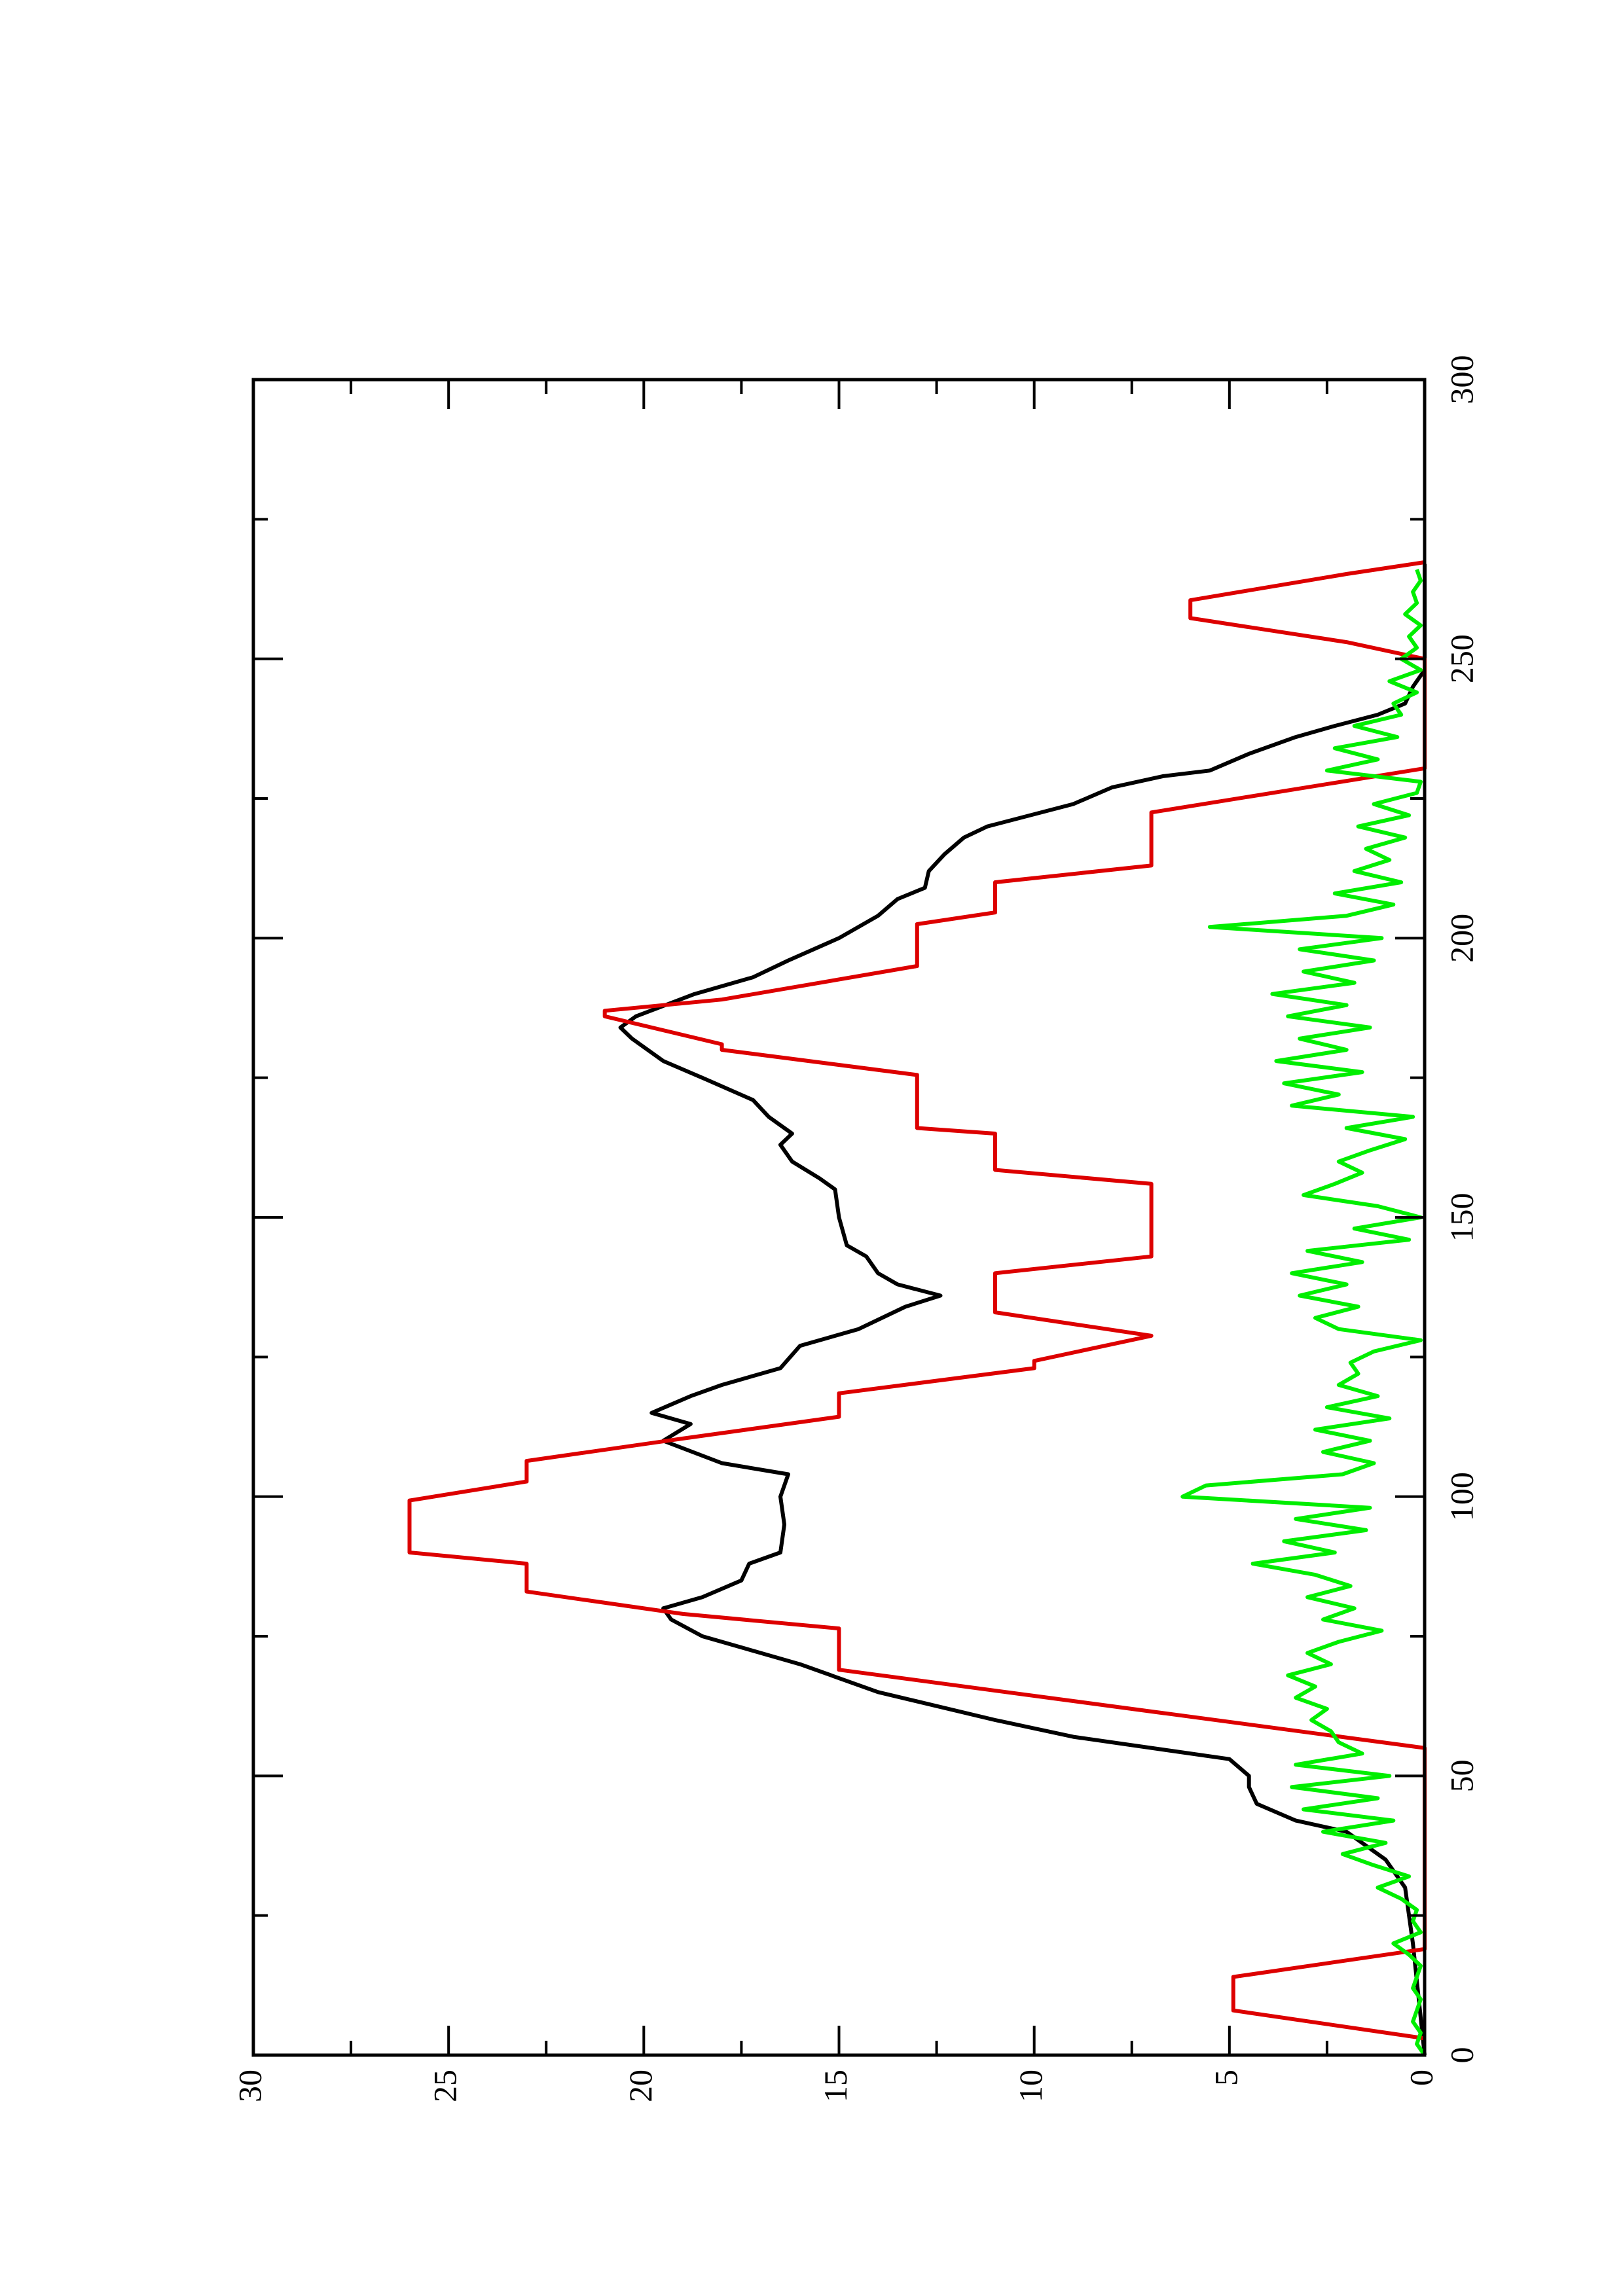  I want to click on y-tick-label: 10, so click(1030, 2086).